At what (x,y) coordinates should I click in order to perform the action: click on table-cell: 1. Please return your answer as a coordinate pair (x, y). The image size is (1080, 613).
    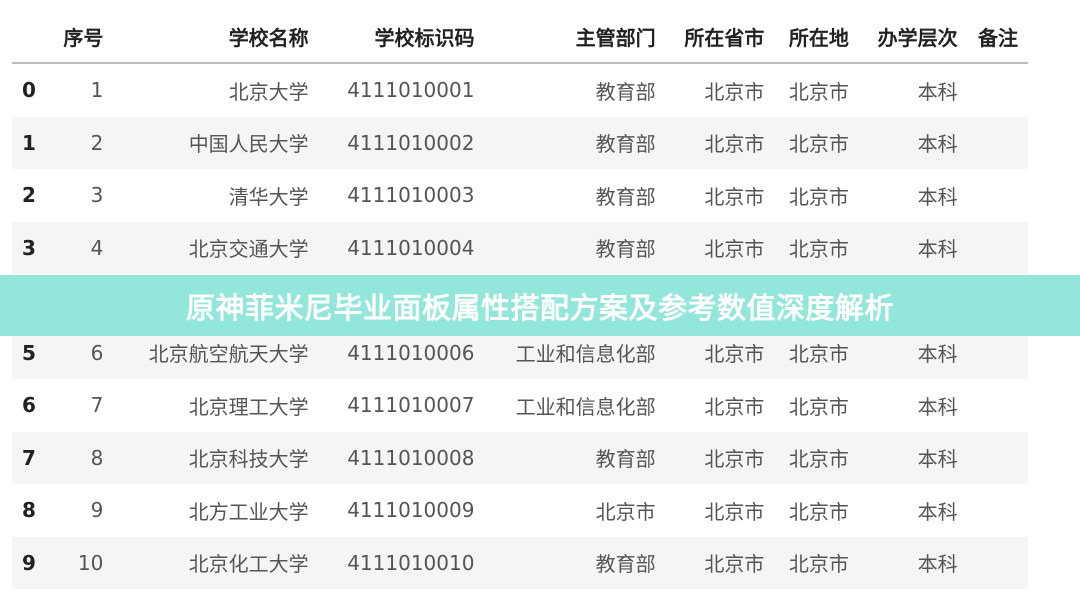
    Looking at the image, I should click on (97, 90).